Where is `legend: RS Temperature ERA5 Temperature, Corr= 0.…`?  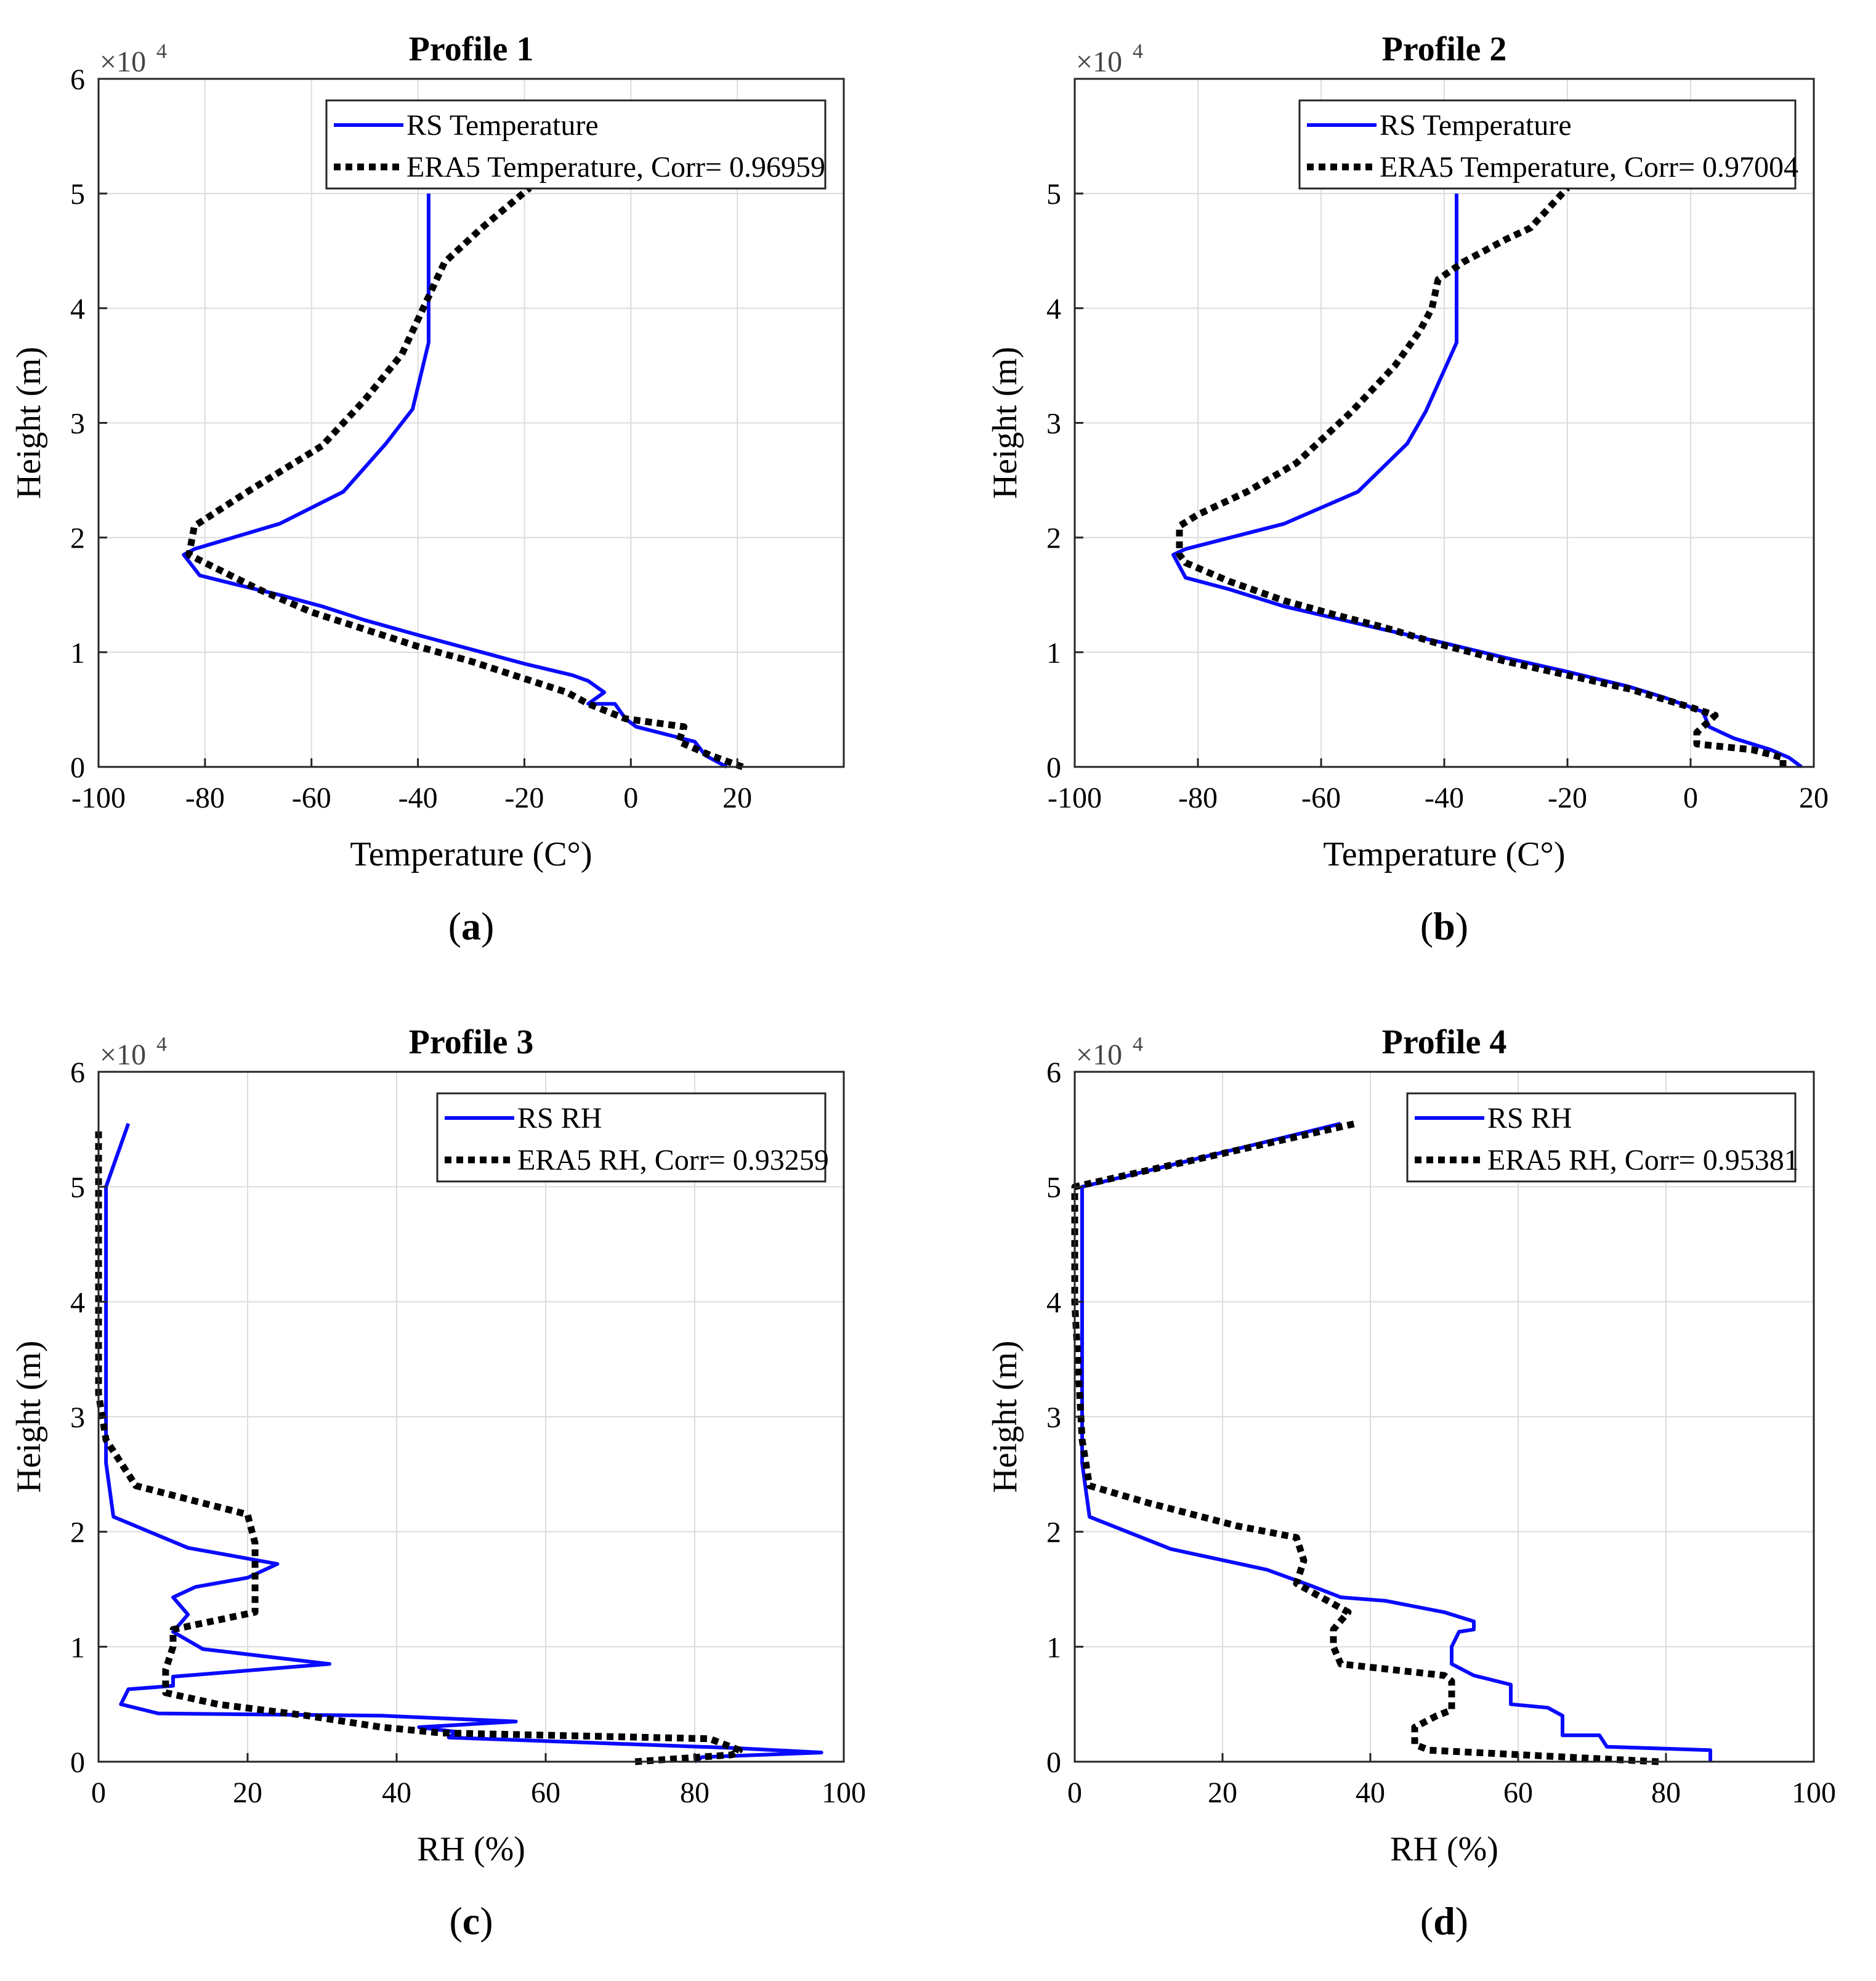 legend: RS Temperature ERA5 Temperature, Corr= 0.… is located at coordinates (576, 144).